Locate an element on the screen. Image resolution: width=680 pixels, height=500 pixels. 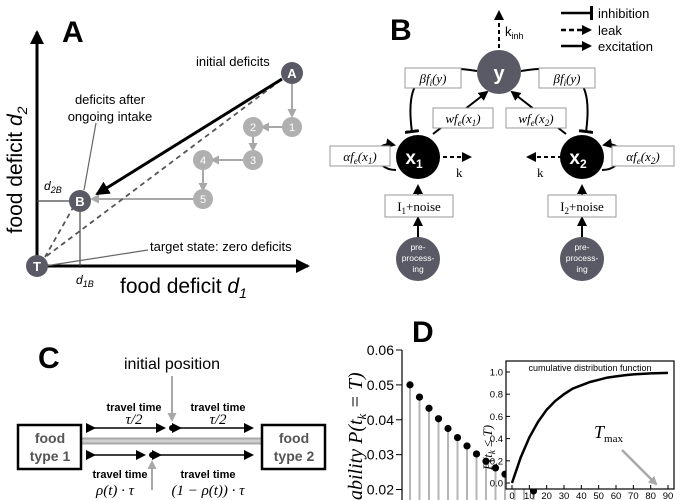
alpha-right-box: αfe(x2) is located at coordinates (643, 156).